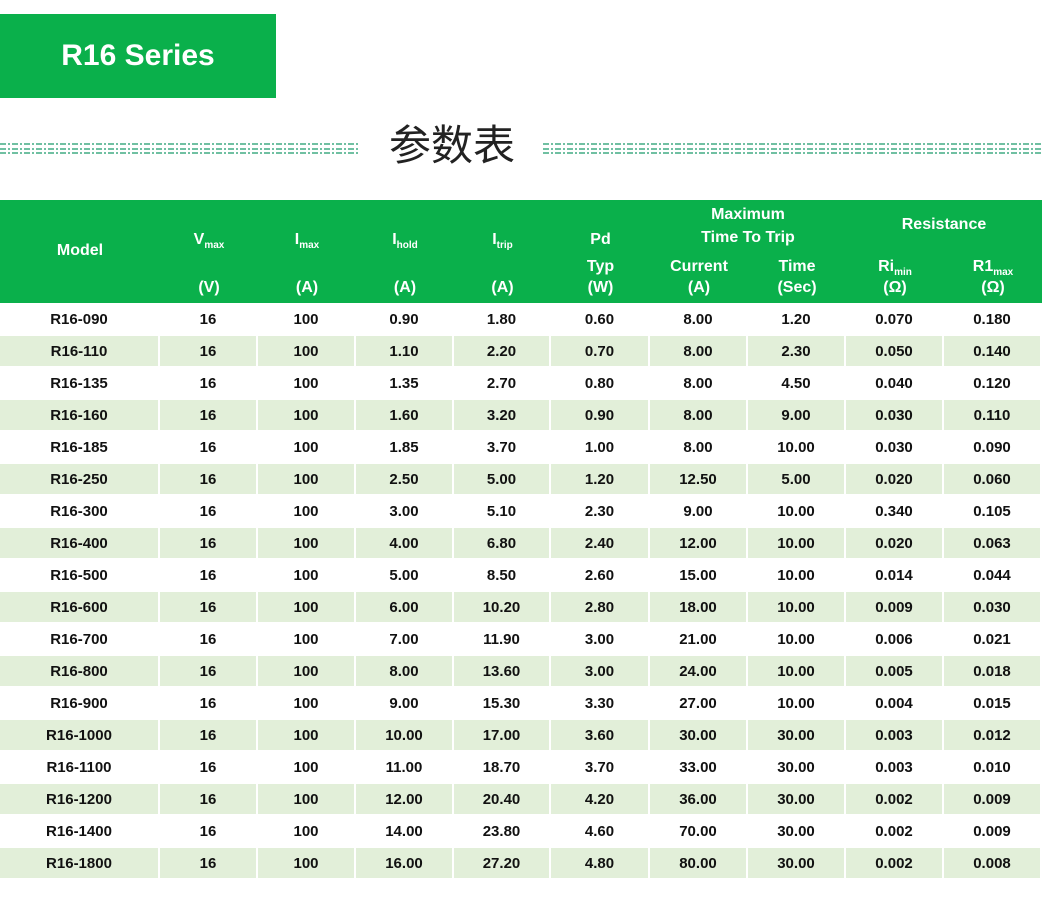 This screenshot has height=901, width=1042. Describe the element at coordinates (80, 415) in the screenshot. I see `table-cell: R16-160` at that location.